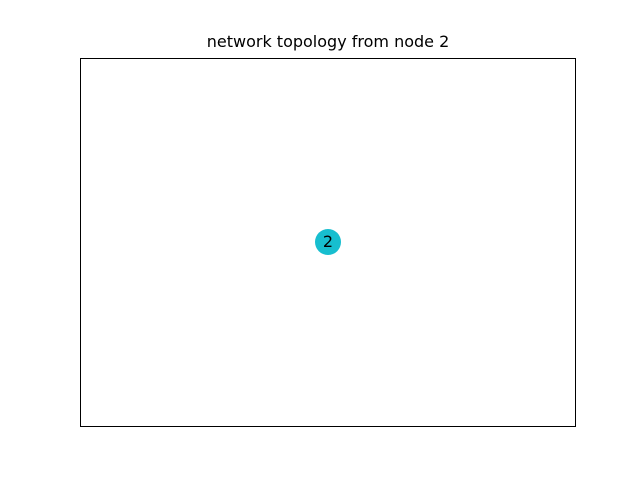  What do you see at coordinates (328, 41) in the screenshot?
I see `figure-title: network topology from node 2` at bounding box center [328, 41].